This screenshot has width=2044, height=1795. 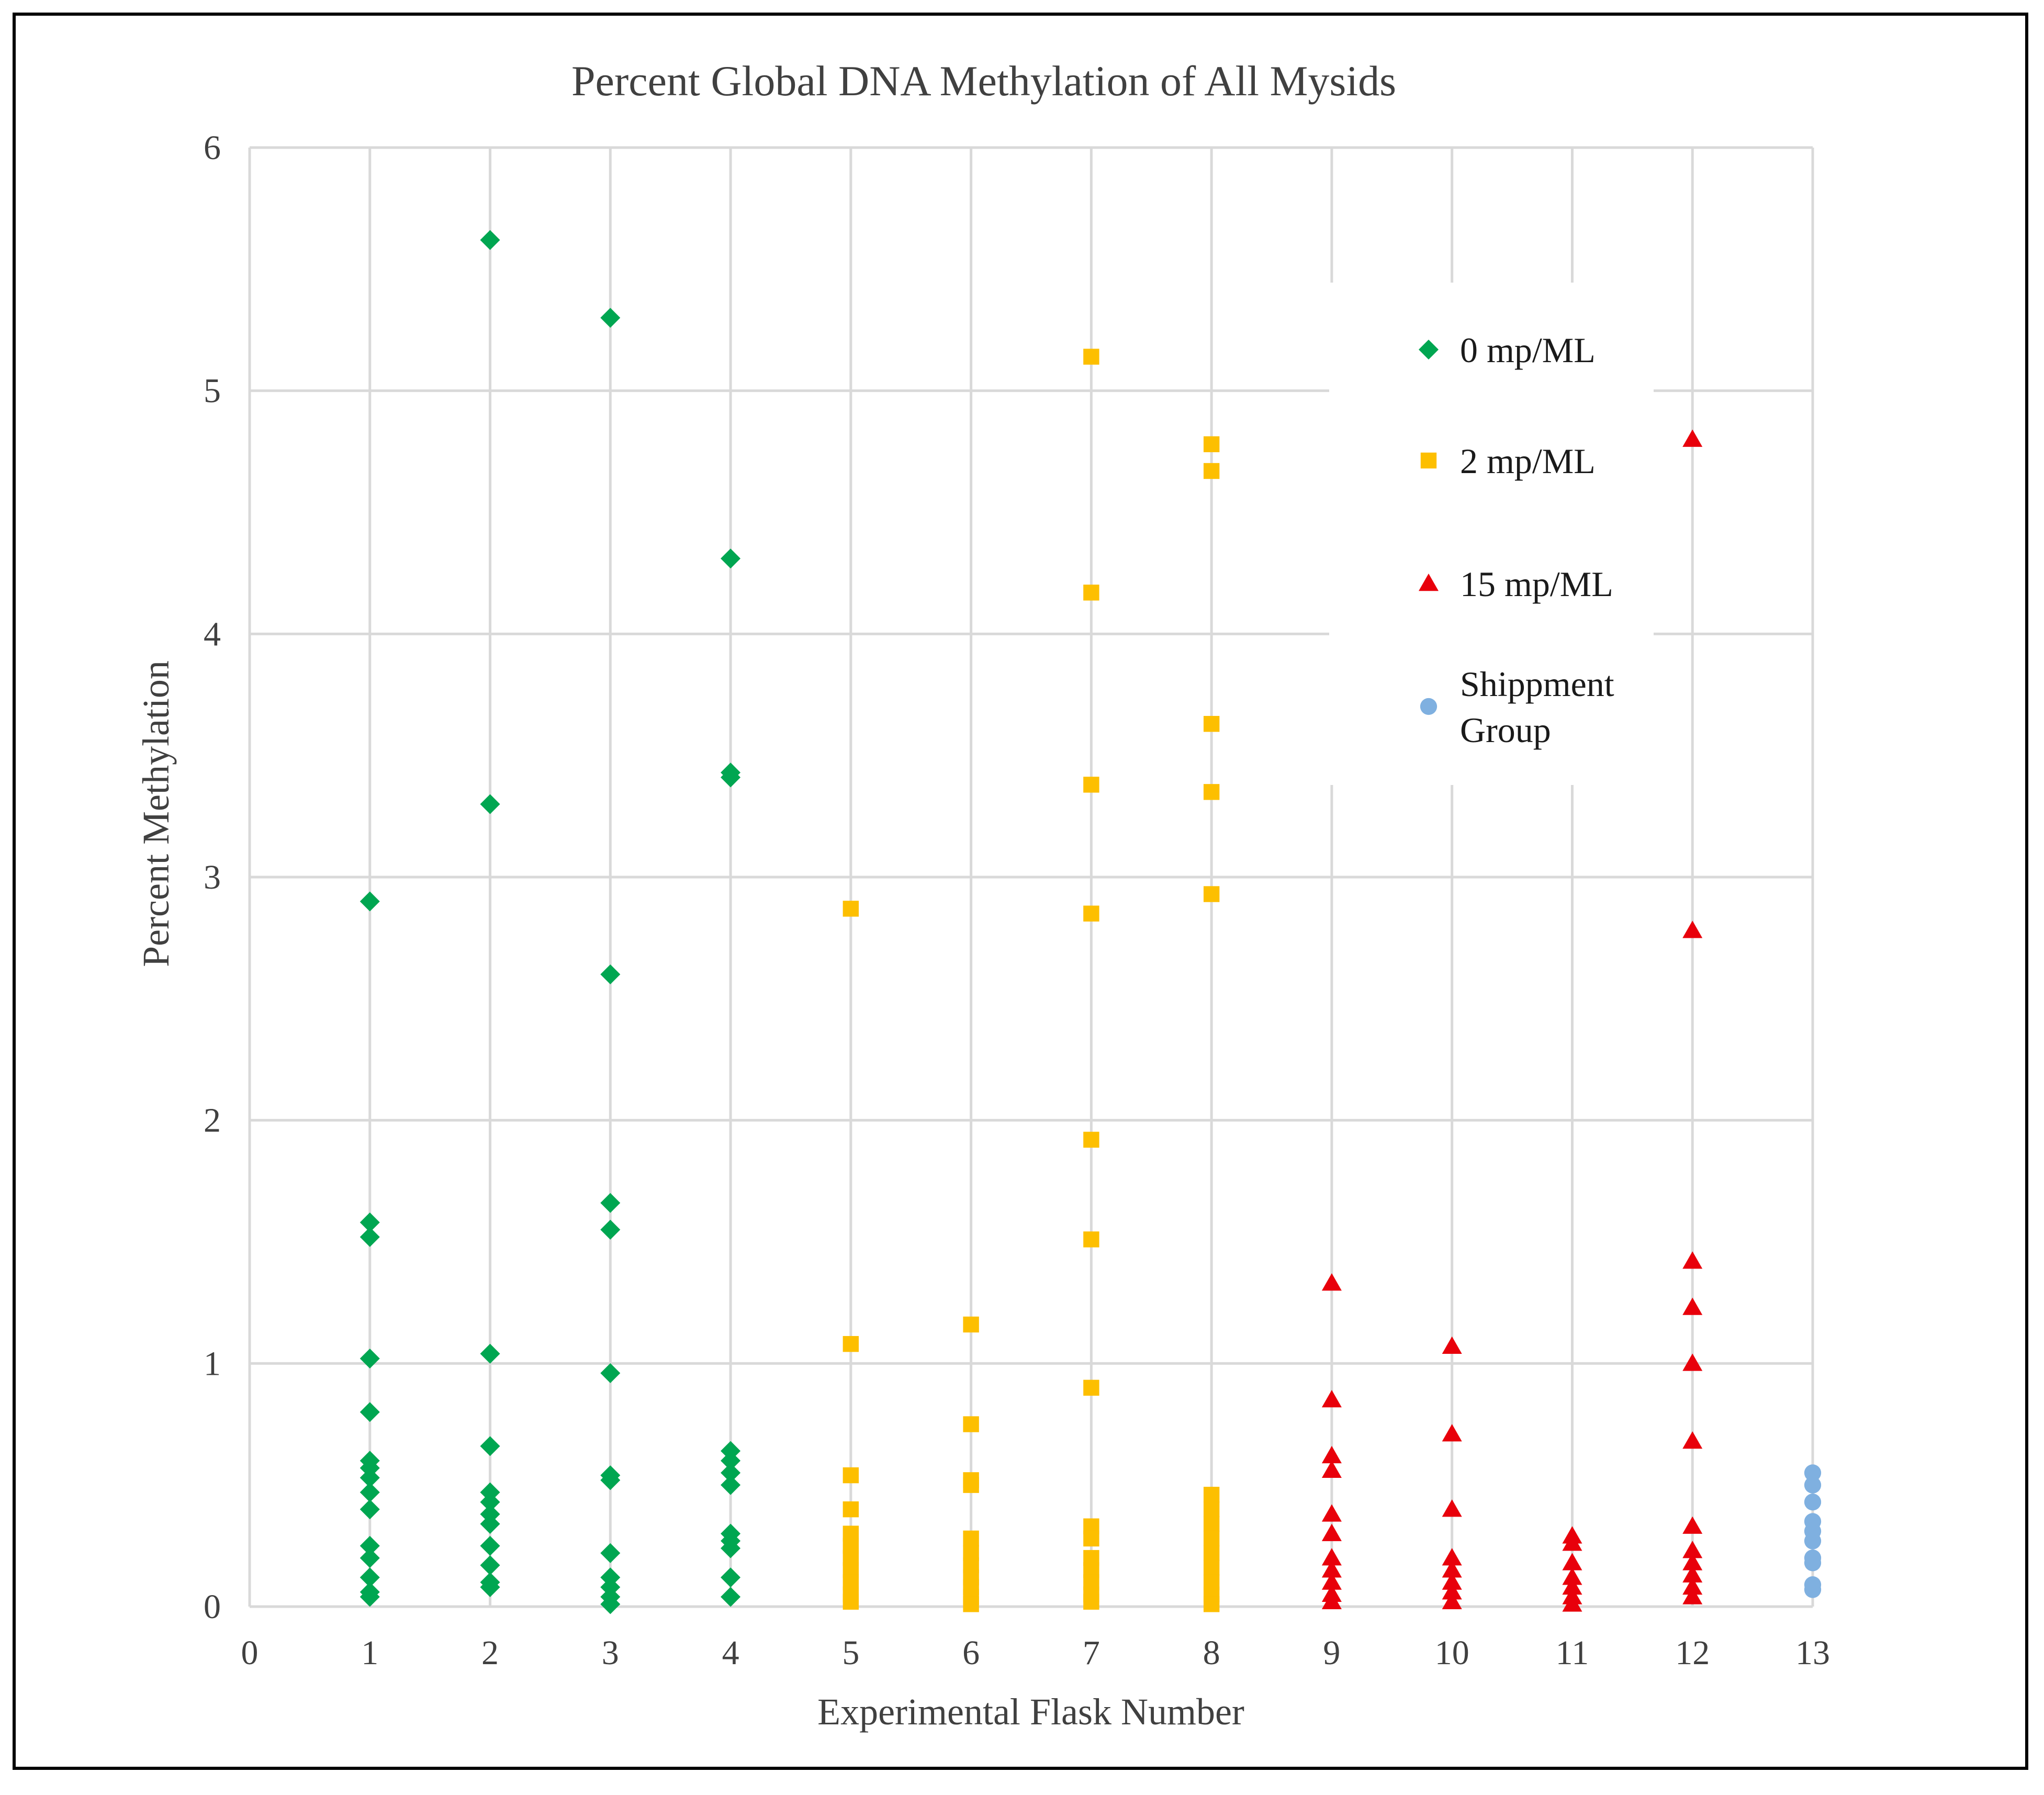 What do you see at coordinates (1693, 1653) in the screenshot?
I see `x-tick-label: 12` at bounding box center [1693, 1653].